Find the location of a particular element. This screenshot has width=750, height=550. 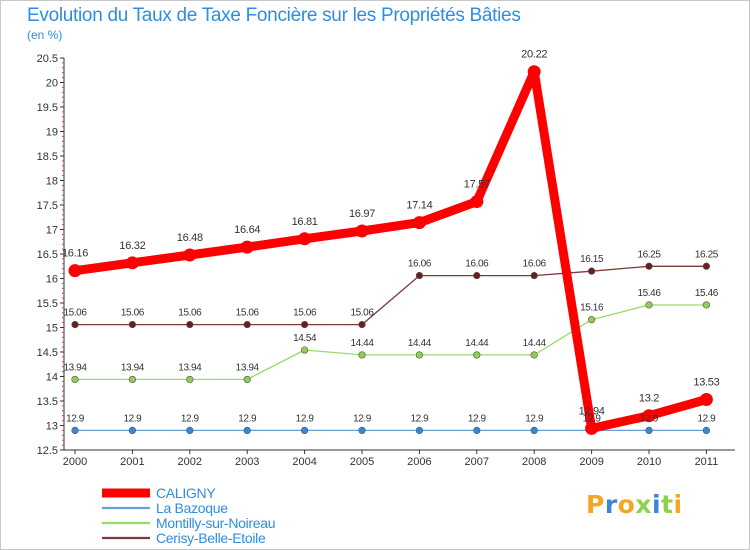

legend-label-la-bazoque: La Bazoque is located at coordinates (192, 508).